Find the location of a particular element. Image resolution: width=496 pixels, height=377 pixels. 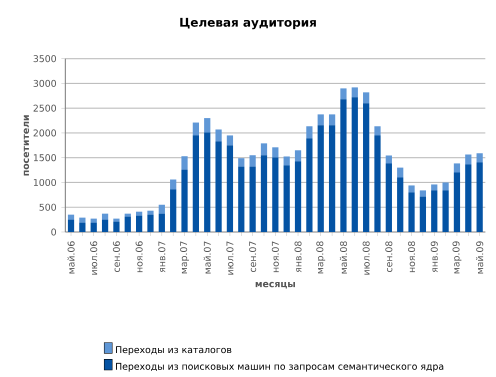

x-tick-label: янв.09 is located at coordinates (434, 256).